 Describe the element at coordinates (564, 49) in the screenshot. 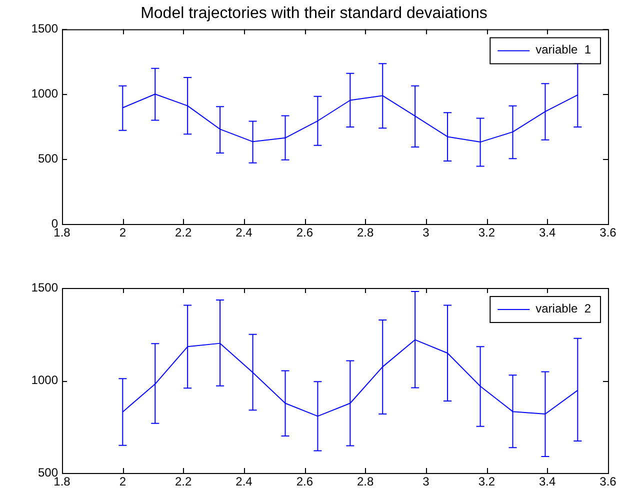

I see `legend-label: variable 1` at that location.